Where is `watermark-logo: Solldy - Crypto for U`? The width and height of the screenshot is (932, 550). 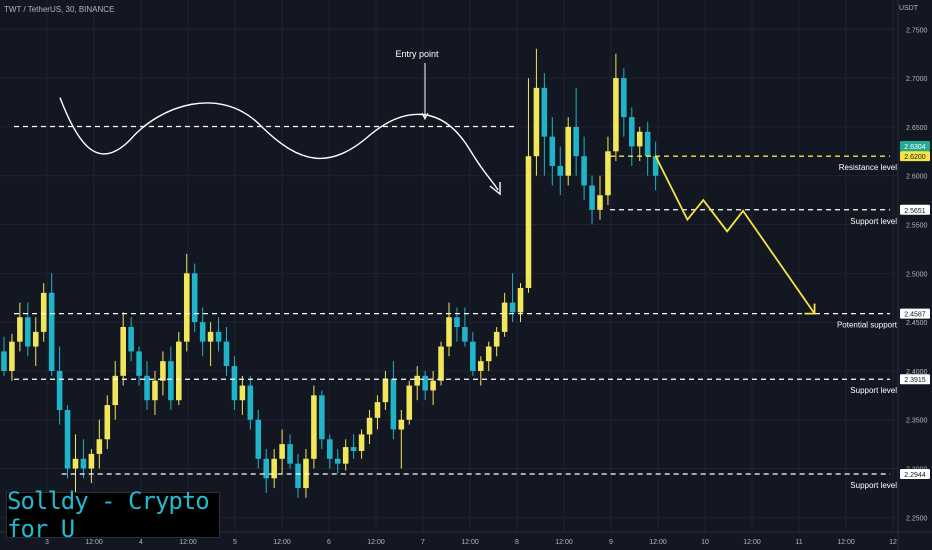 watermark-logo: Solldy - Crypto for U is located at coordinates (113, 515).